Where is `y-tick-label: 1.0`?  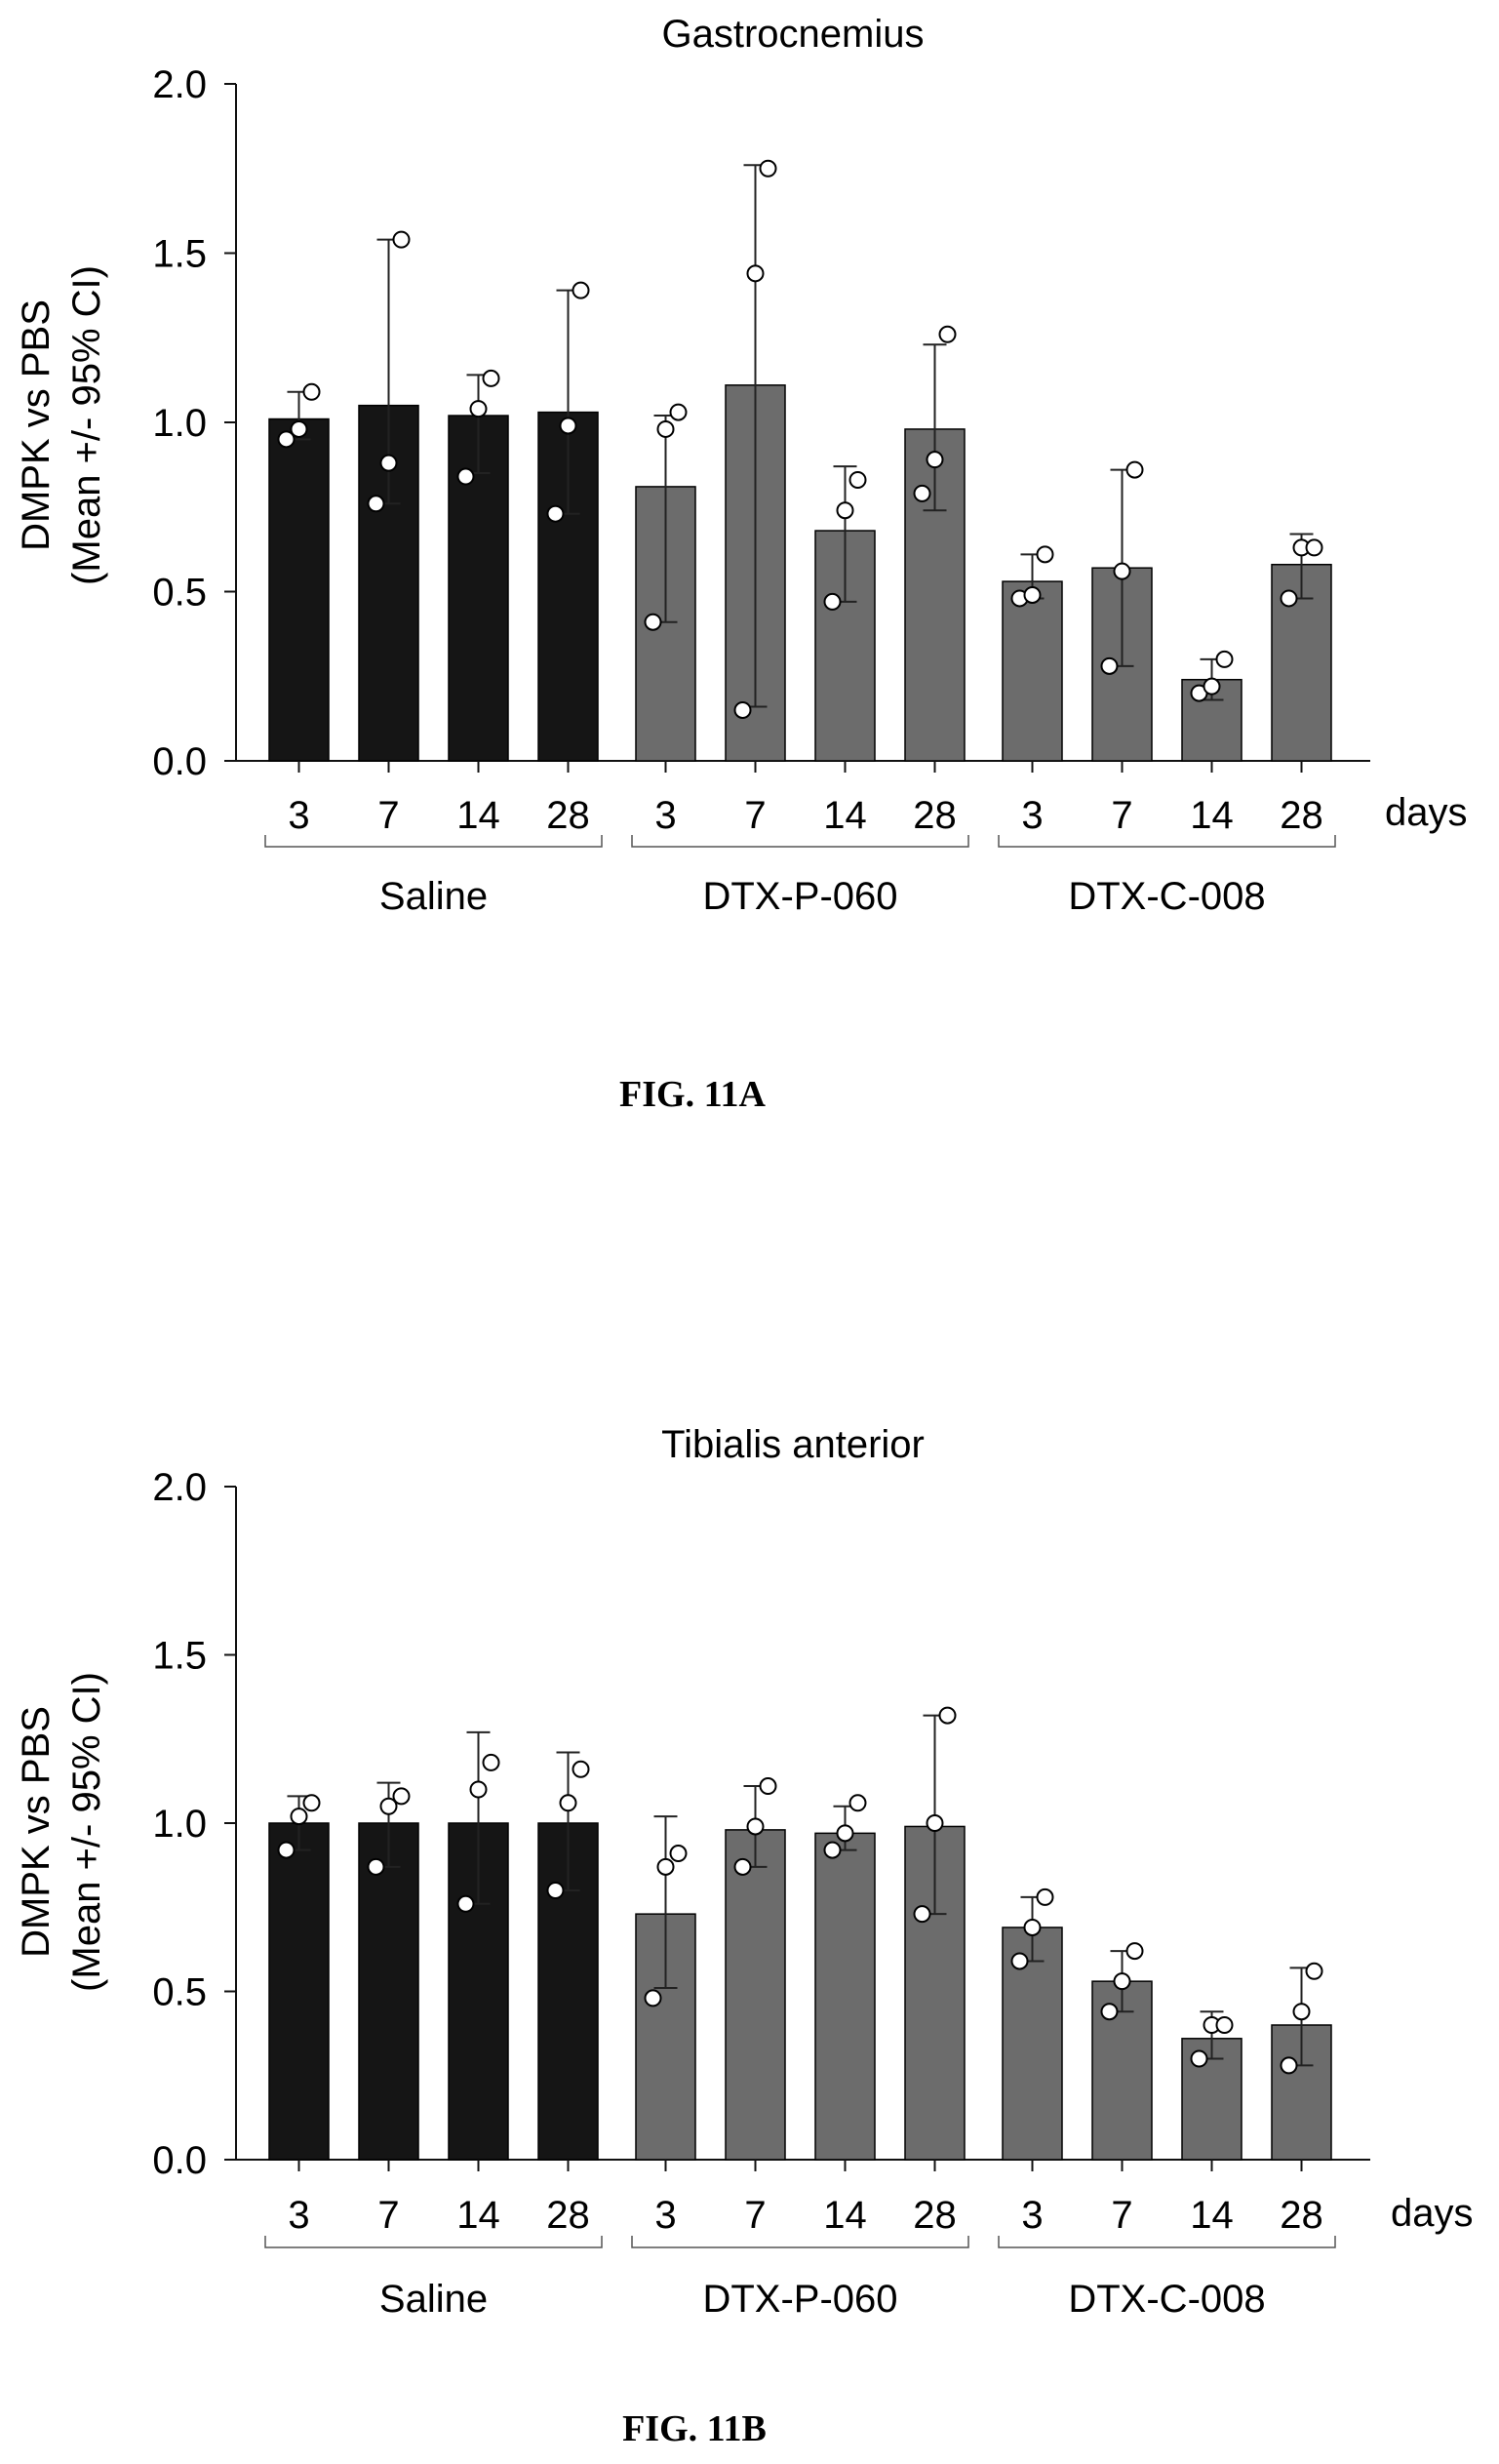 y-tick-label: 1.0 is located at coordinates (179, 1824).